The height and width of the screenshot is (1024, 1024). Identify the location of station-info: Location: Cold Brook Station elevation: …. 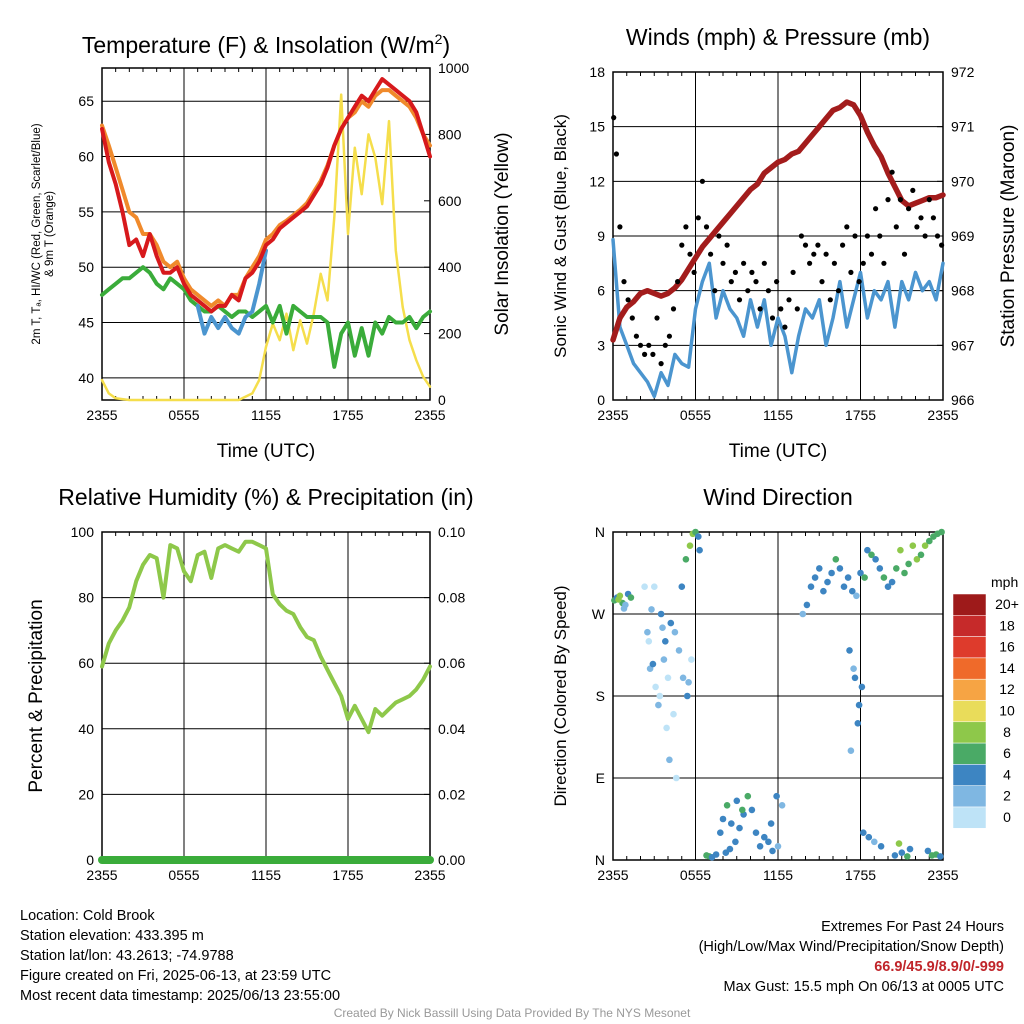
(180, 956).